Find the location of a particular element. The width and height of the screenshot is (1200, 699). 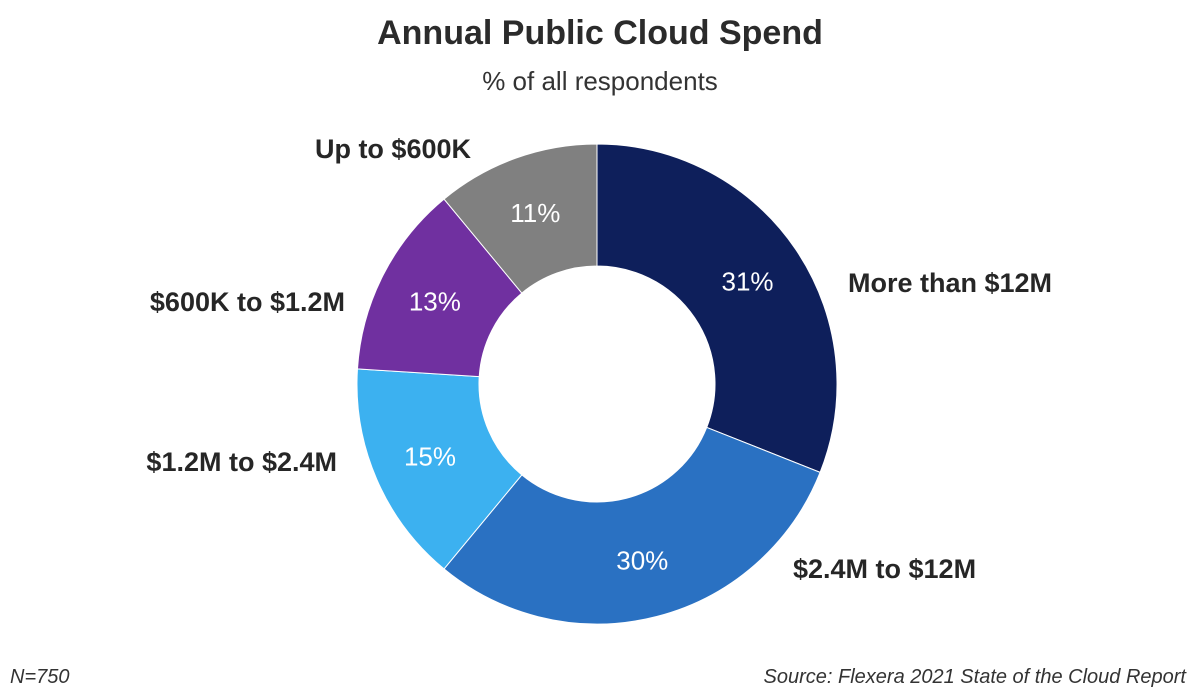

category-label-1-2m-to-2-4m: $1.2M to $2.4M is located at coordinates (241, 462).